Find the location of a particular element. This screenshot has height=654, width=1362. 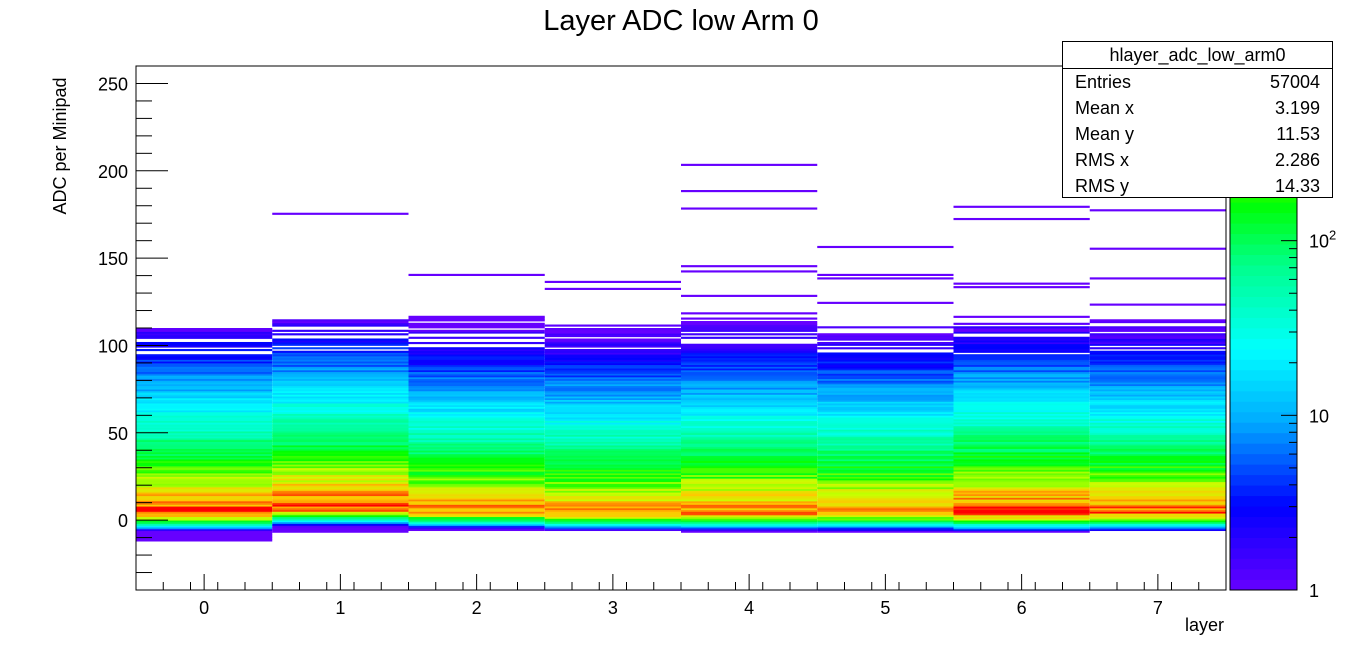

stats-value: 11.53 is located at coordinates (1298, 134).